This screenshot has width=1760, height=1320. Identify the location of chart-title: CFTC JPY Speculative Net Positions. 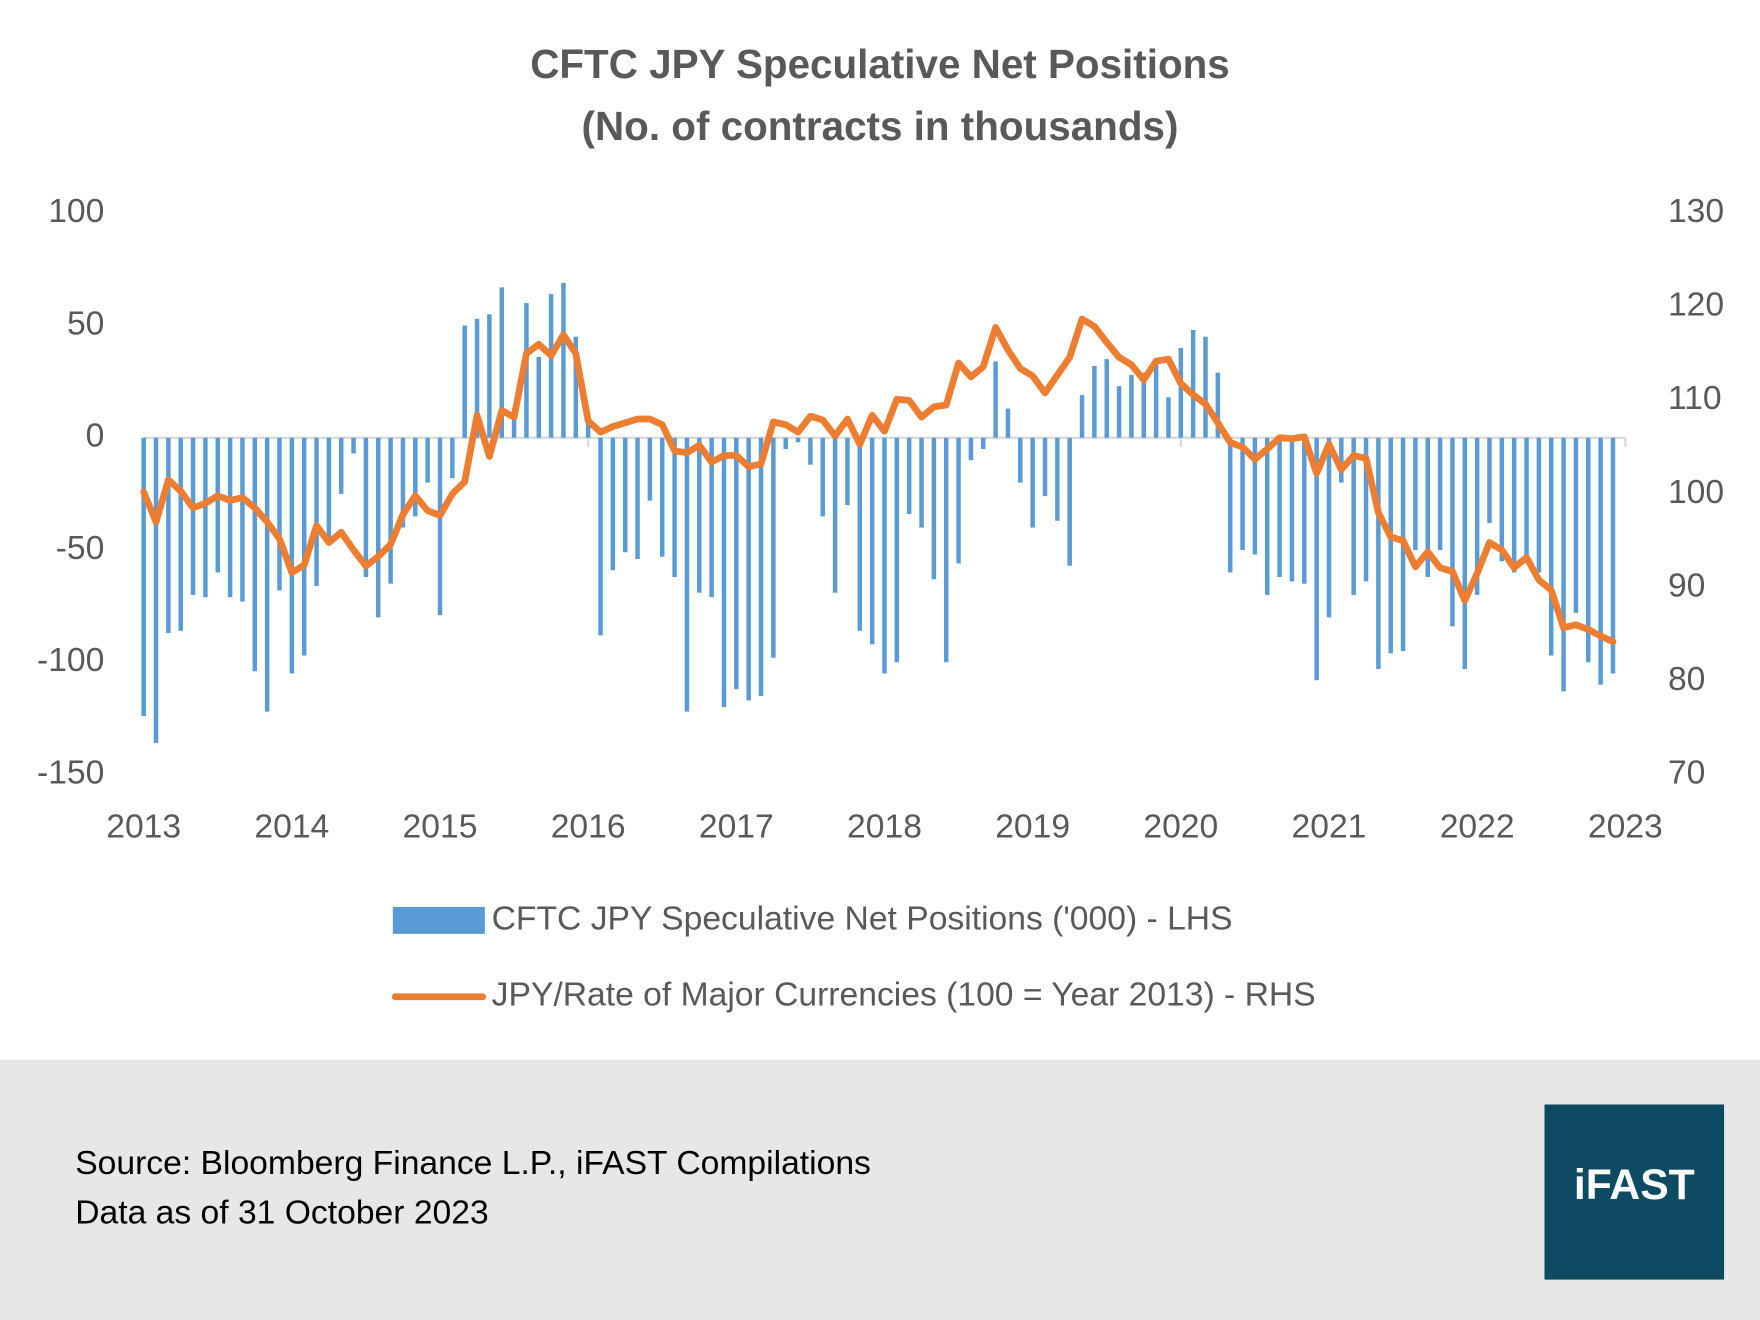
(880, 64).